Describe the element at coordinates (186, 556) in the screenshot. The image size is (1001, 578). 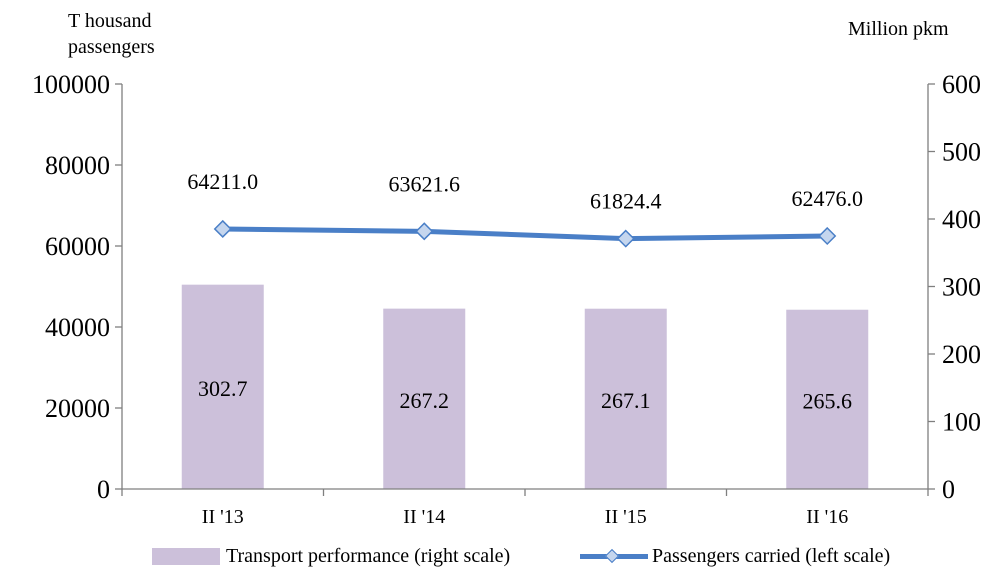
I see `legend-bar-swatch` at that location.